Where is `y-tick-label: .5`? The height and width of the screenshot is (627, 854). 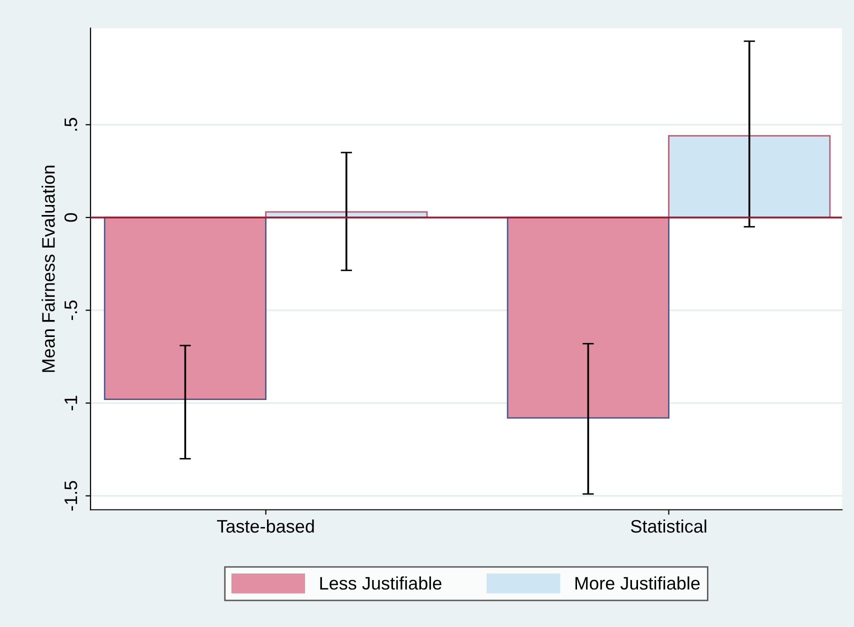 y-tick-label: .5 is located at coordinates (71, 124).